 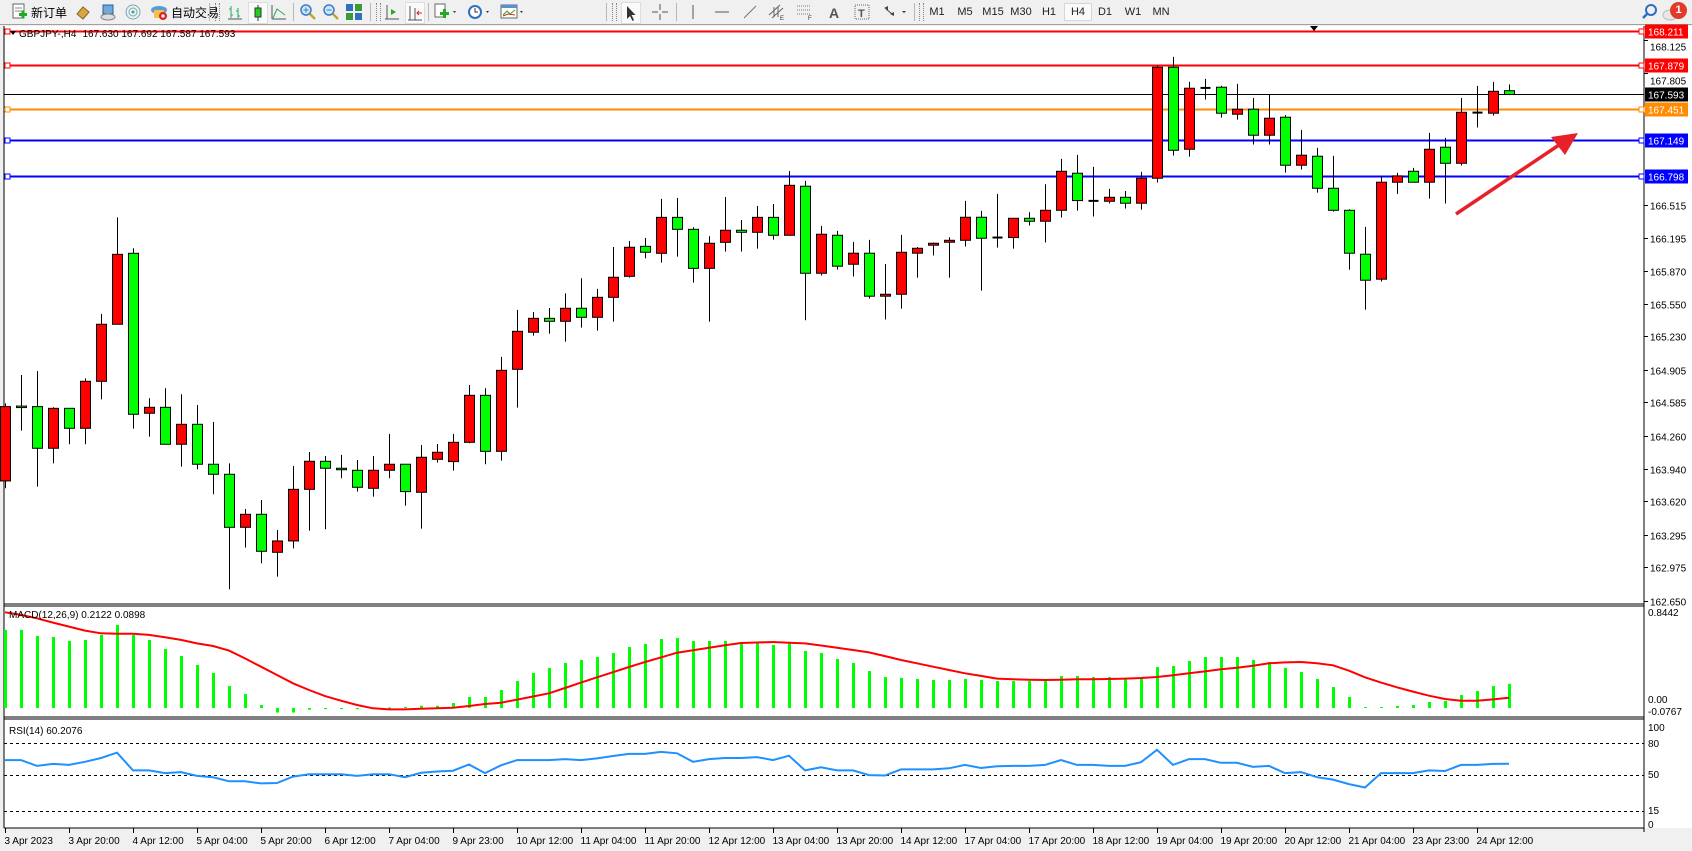 What do you see at coordinates (1105, 12) in the screenshot?
I see `timeframe-d1: D1` at bounding box center [1105, 12].